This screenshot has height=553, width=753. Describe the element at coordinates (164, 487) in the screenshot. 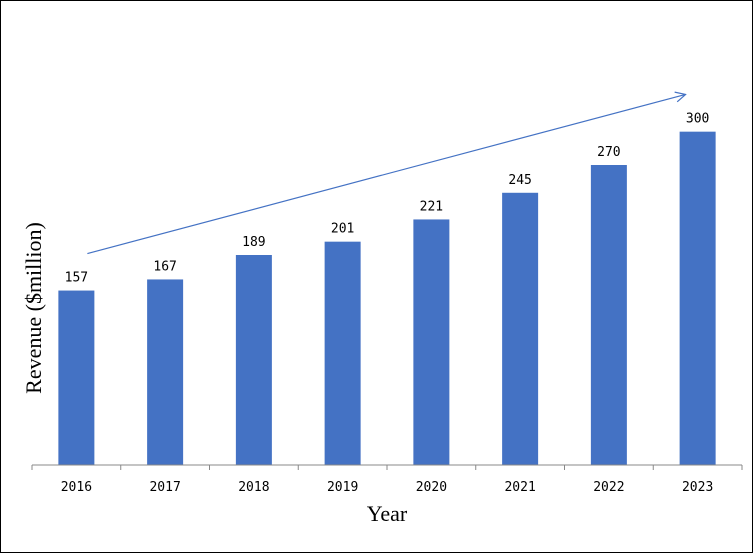

I see `x-tick-label-2017: 2017` at that location.